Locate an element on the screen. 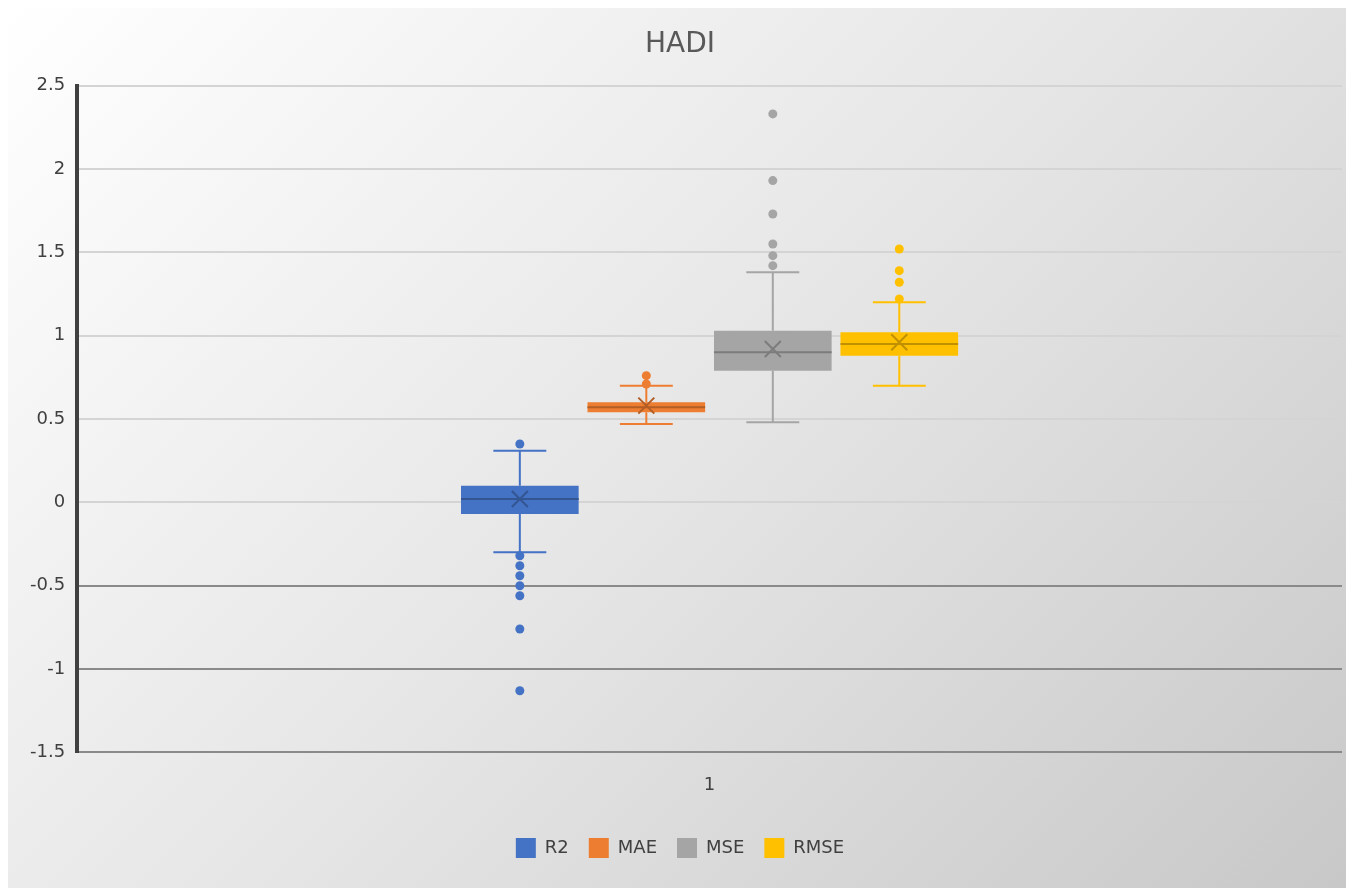 This screenshot has width=1354, height=896. legend-label: R2 is located at coordinates (556, 846).